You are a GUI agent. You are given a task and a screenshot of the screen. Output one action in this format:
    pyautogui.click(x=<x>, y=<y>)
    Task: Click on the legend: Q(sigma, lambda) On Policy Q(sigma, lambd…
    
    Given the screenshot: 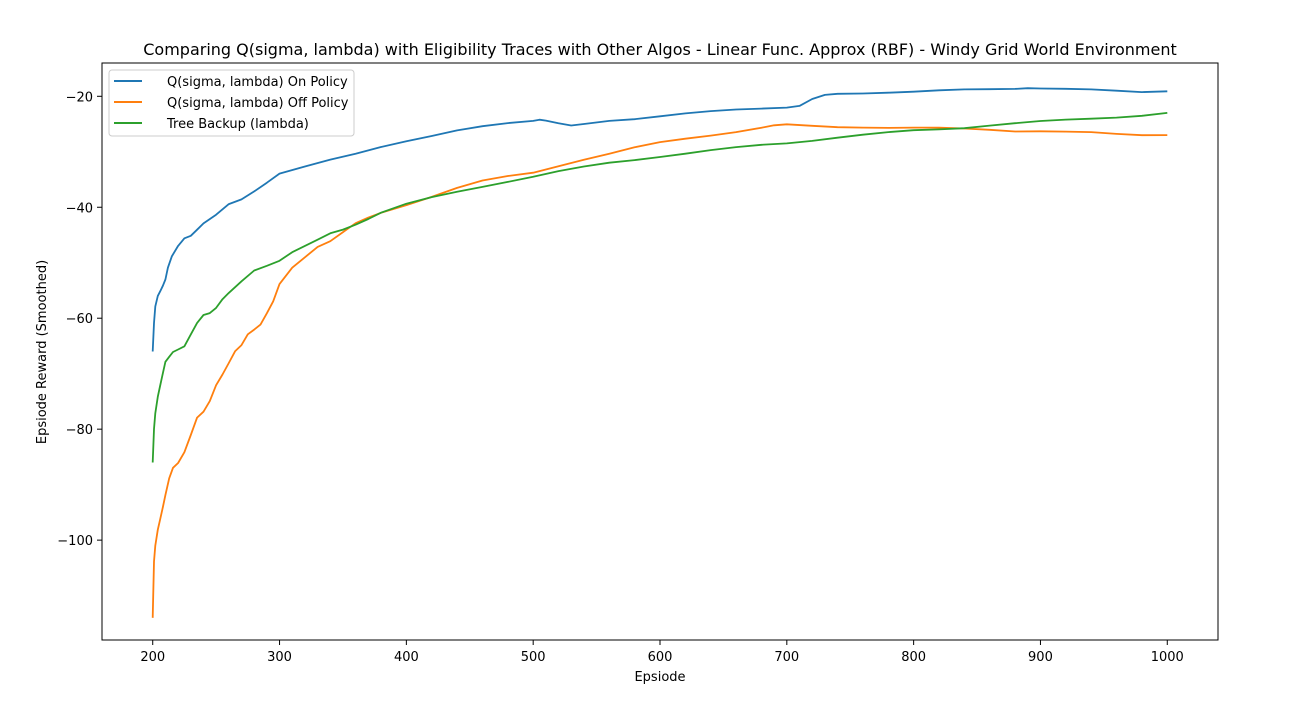 What is the action you would take?
    pyautogui.click(x=231, y=103)
    